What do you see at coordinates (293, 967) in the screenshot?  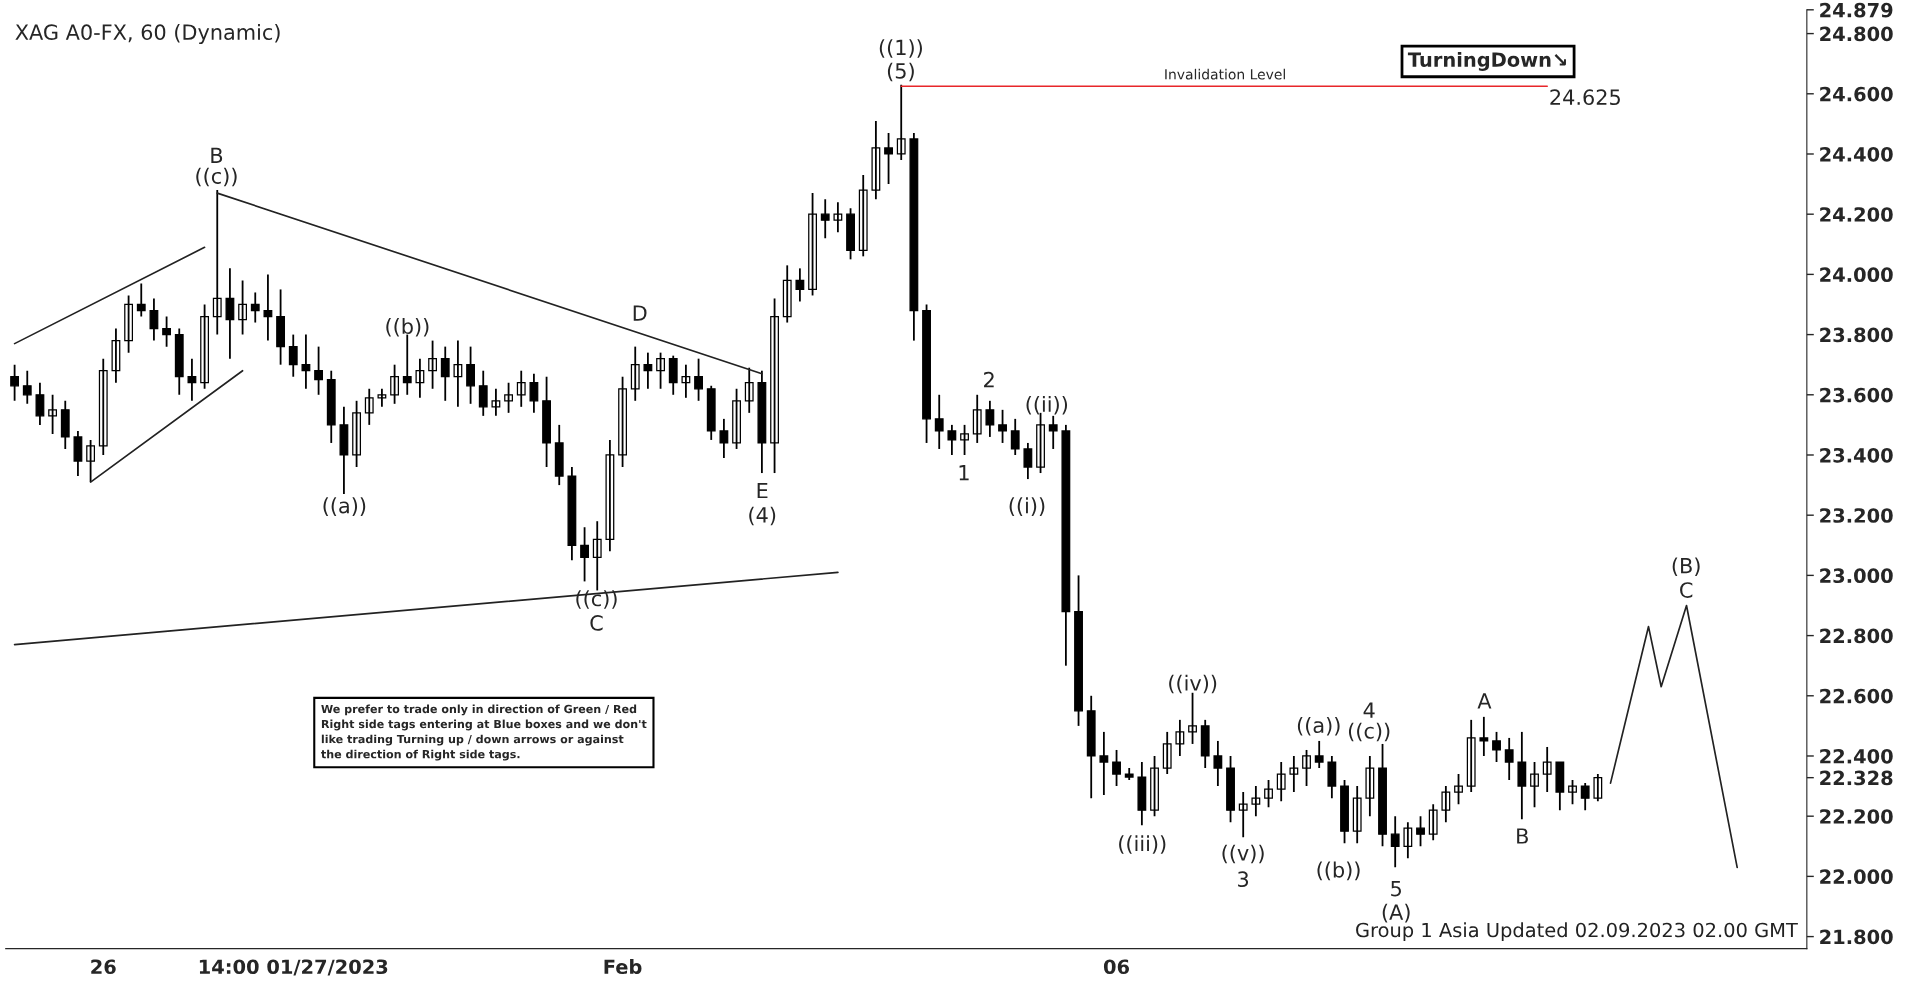 I see `x-tick-label: 14:00 01/27/2023` at bounding box center [293, 967].